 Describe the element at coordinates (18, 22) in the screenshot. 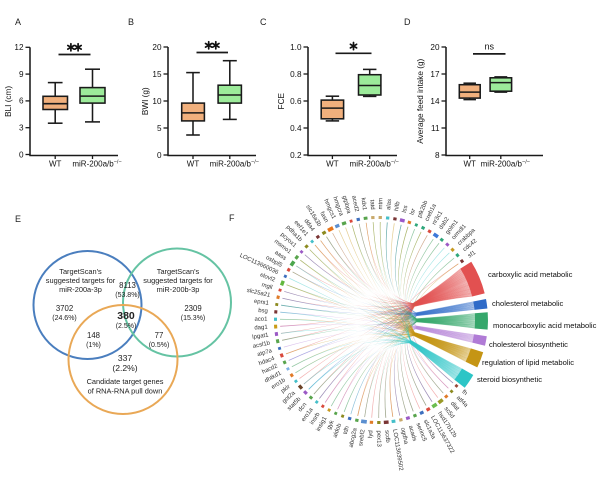

I see `svg-text: A` at that location.